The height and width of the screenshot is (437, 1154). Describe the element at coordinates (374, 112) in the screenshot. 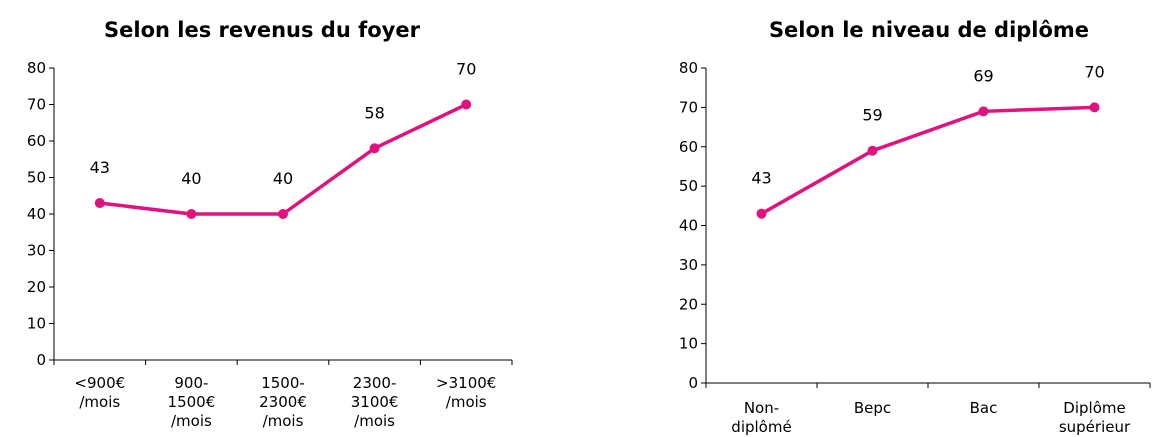

I see `data-label: 58` at that location.